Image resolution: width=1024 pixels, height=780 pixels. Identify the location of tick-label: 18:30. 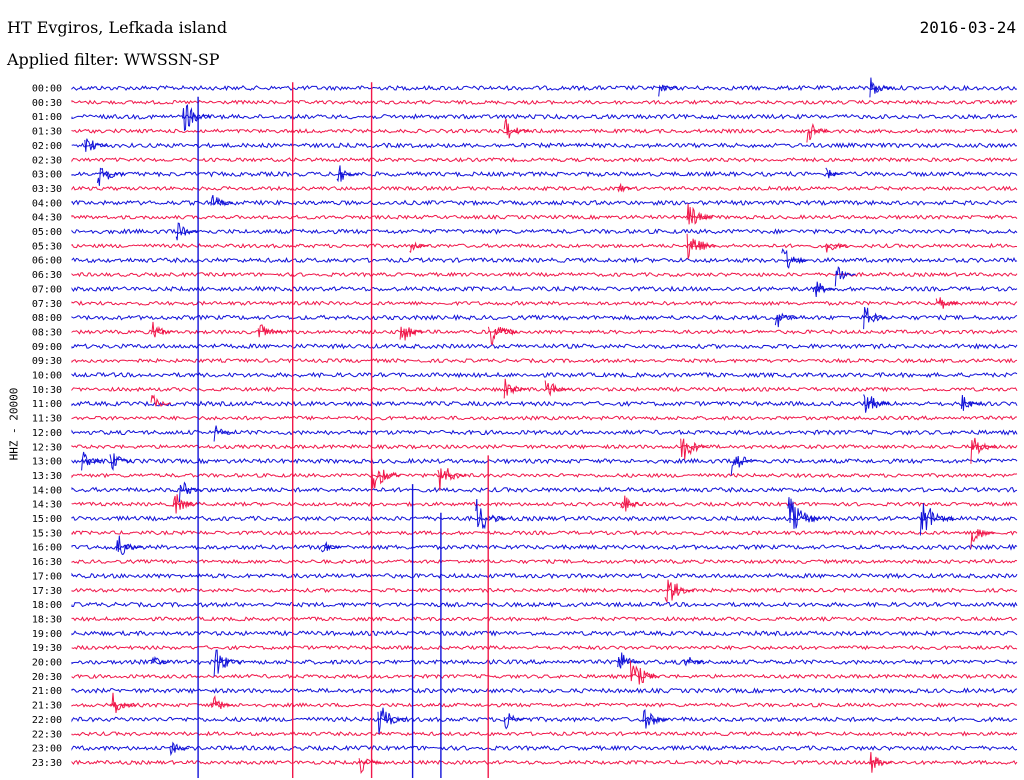
(47, 619).